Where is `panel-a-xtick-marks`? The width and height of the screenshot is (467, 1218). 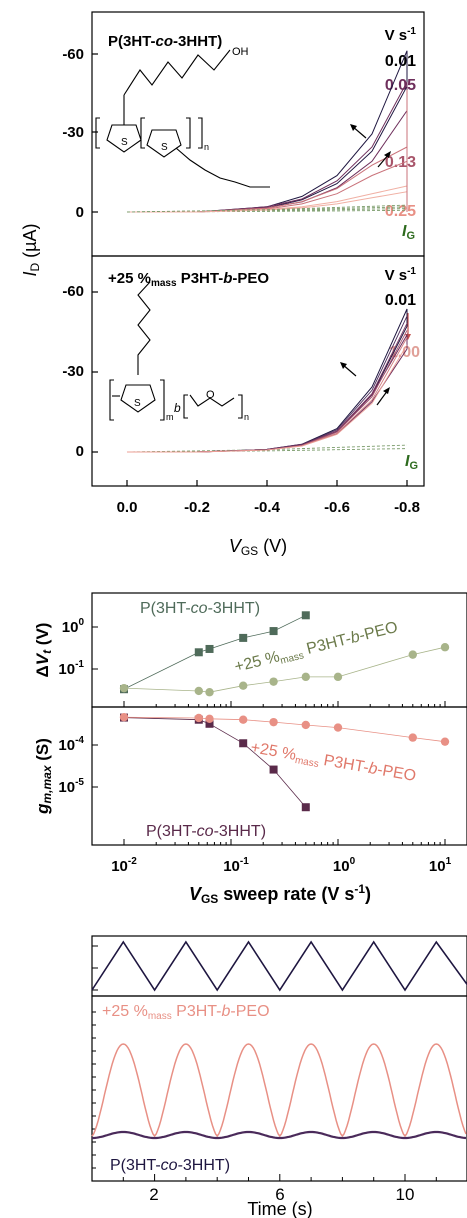
panel-a-xtick-marks is located at coordinates (267, 483).